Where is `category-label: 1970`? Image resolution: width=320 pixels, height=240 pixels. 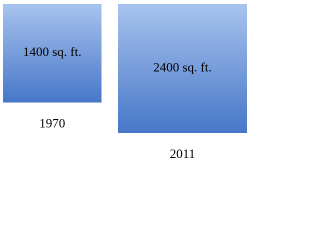 category-label: 1970 is located at coordinates (52, 123).